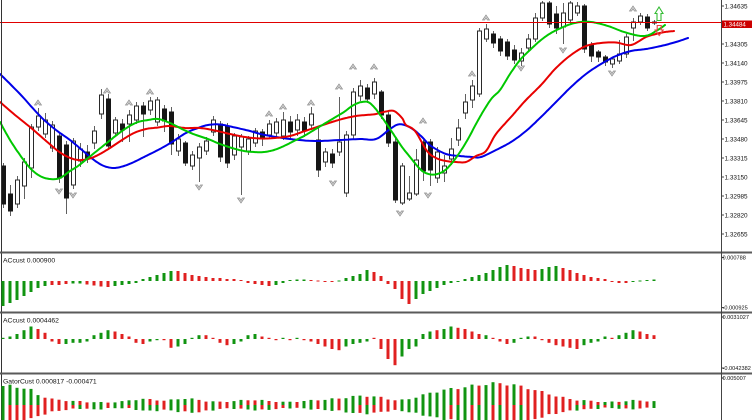 Image resolution: width=752 pixels, height=420 pixels. What do you see at coordinates (737, 63) in the screenshot?
I see `svg-text: 1.34140` at bounding box center [737, 63].